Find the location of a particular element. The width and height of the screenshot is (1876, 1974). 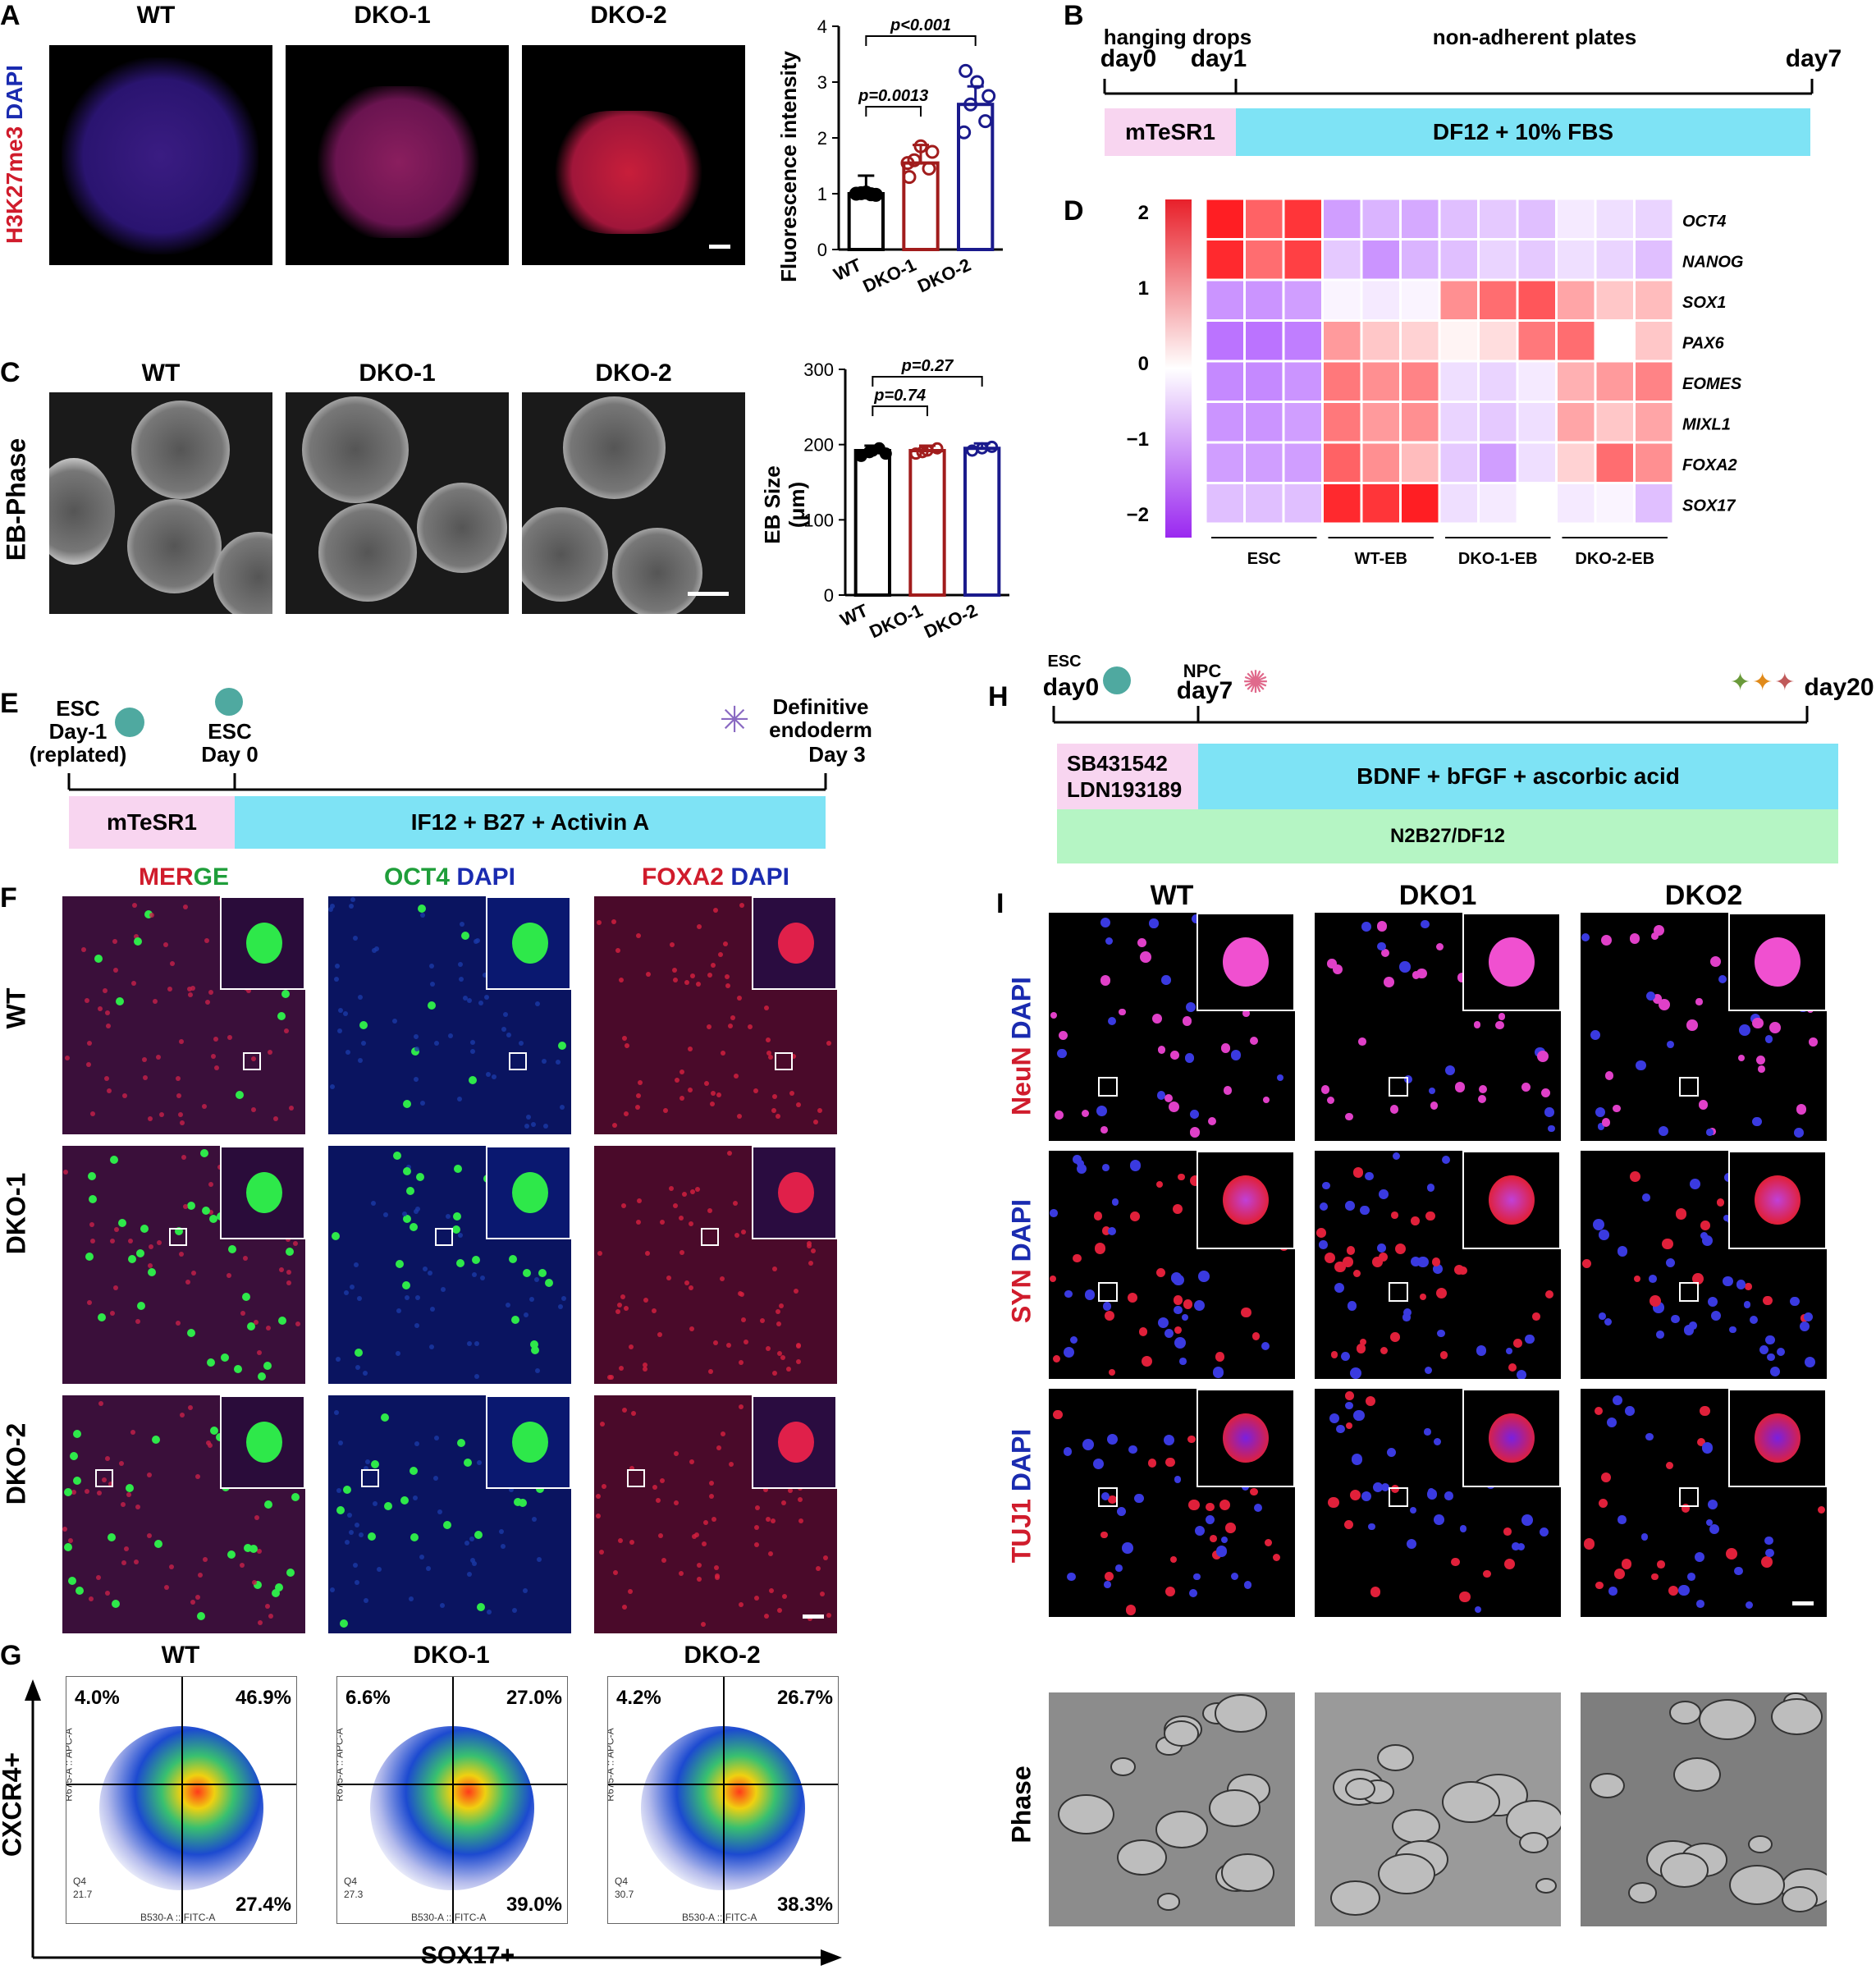

i-col-dko2: DKO2 is located at coordinates (1704, 895).